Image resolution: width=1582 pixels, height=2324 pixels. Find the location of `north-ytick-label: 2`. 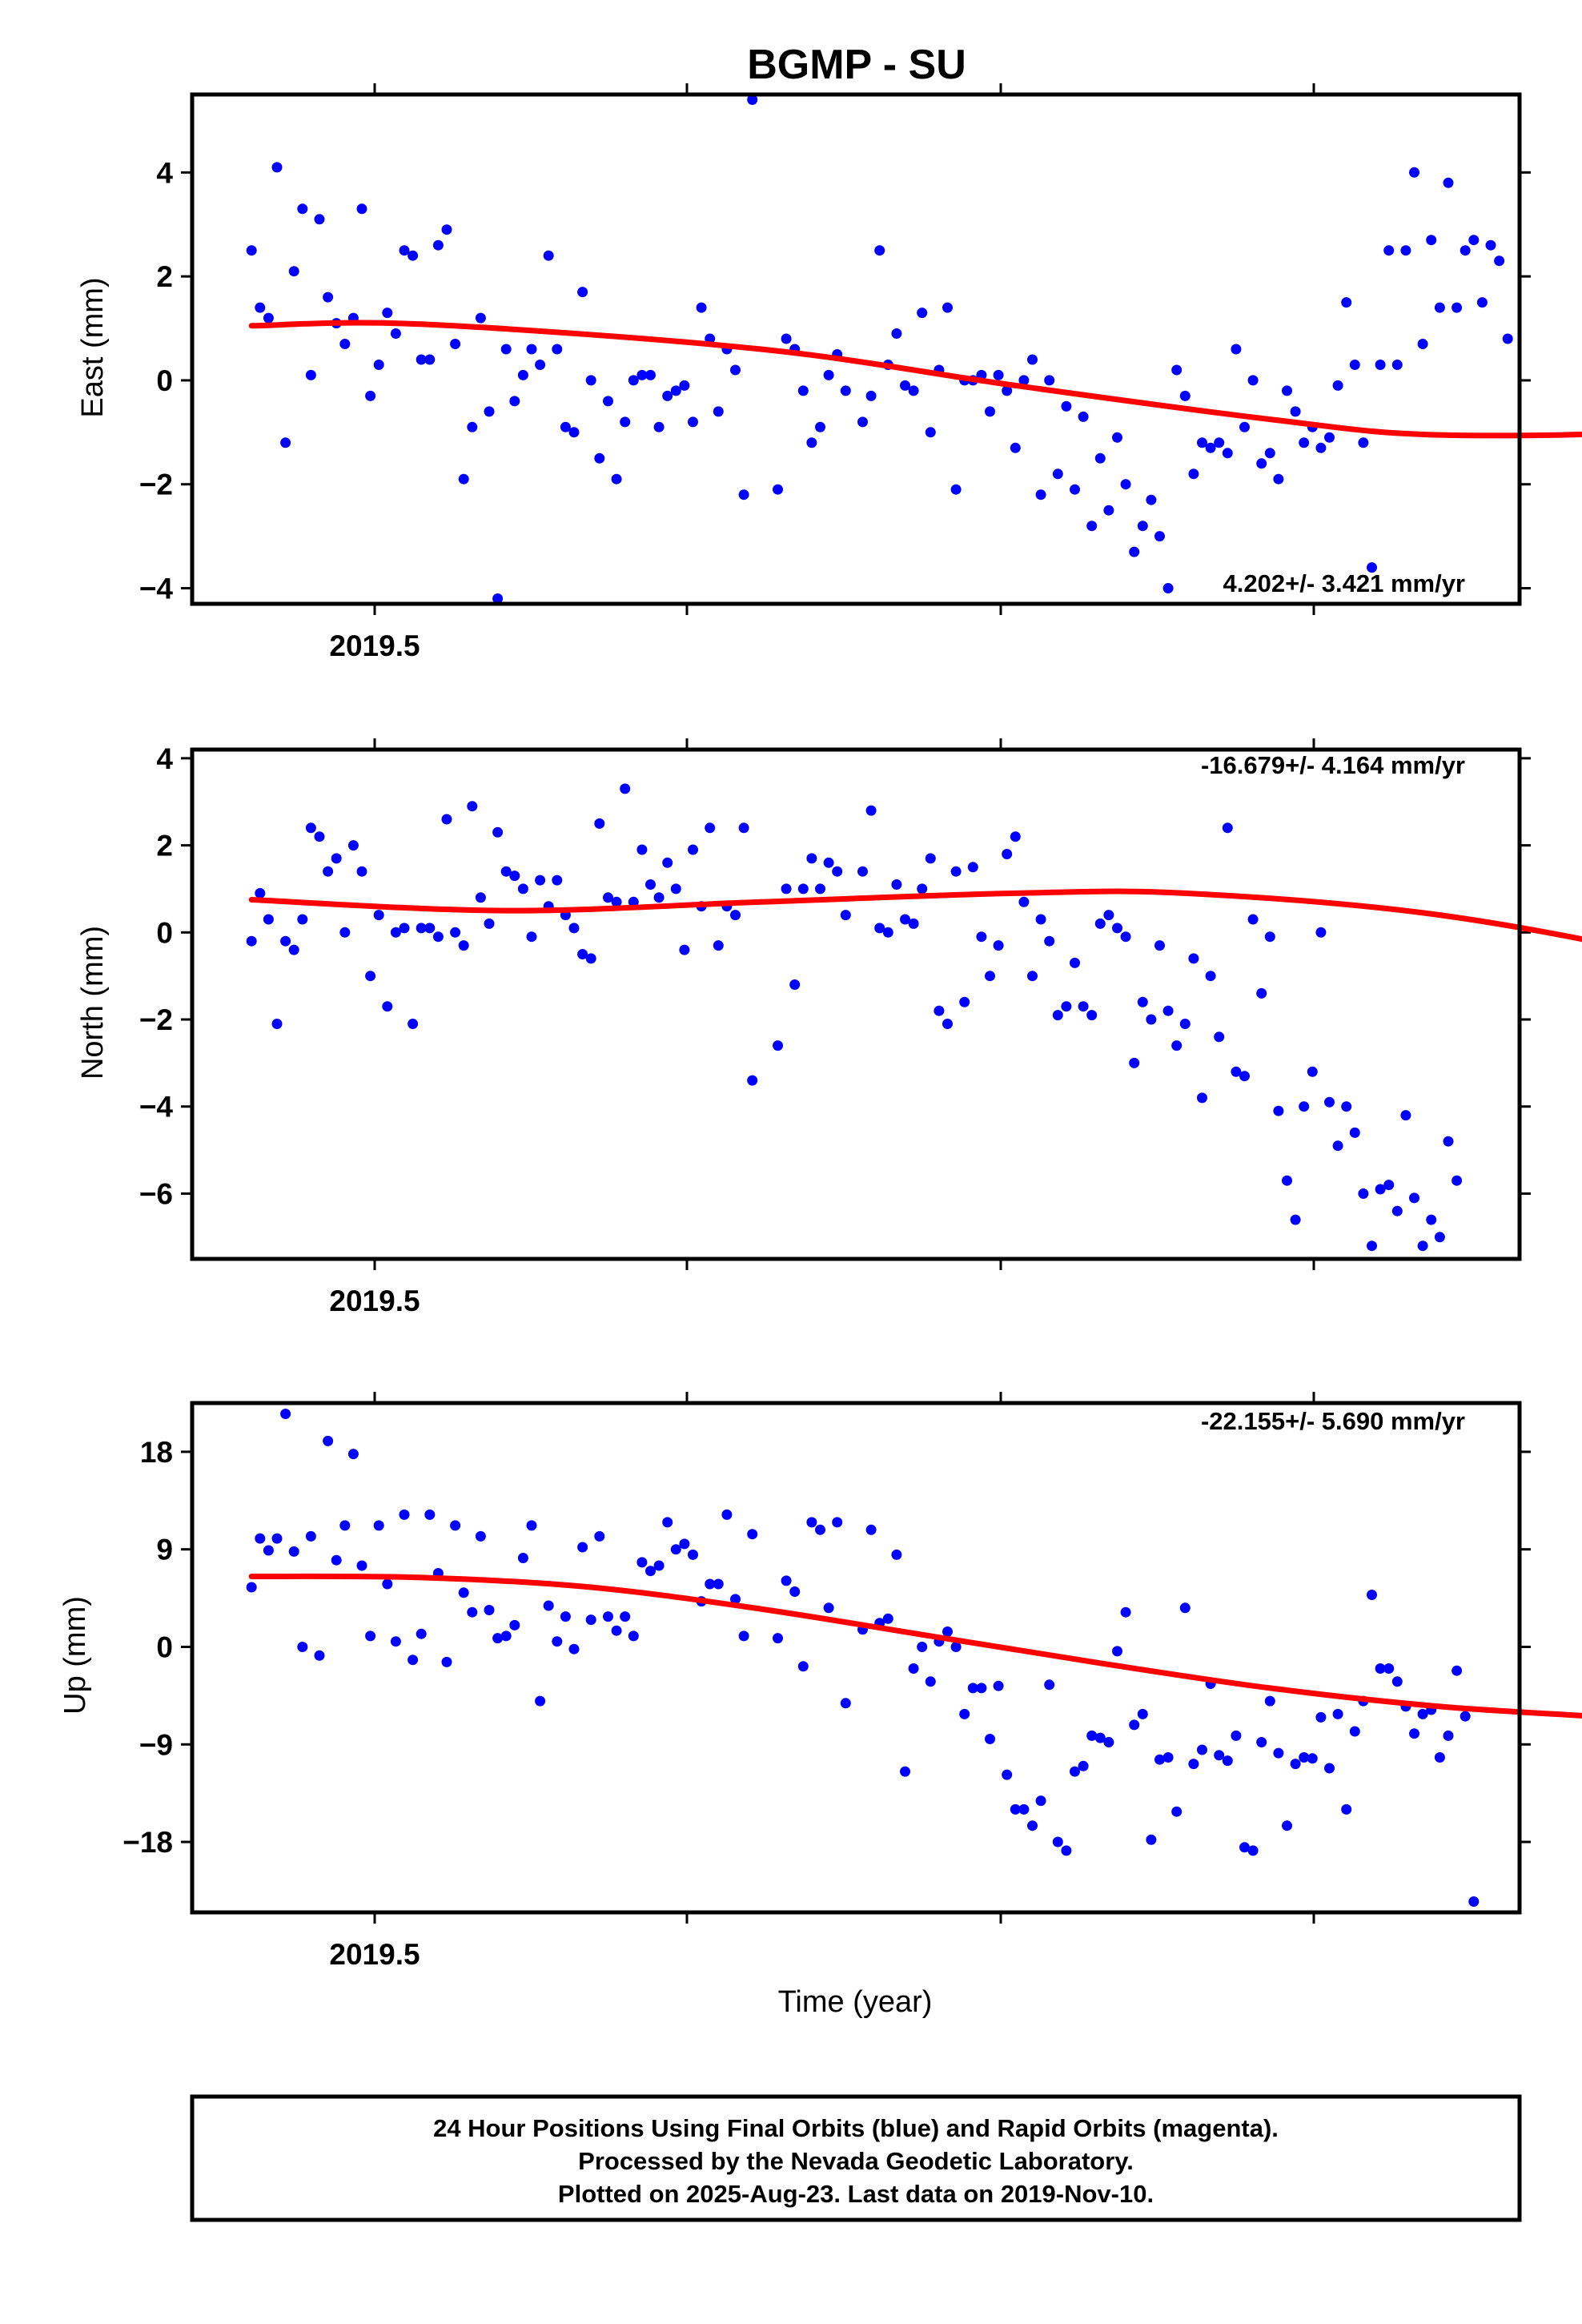

north-ytick-label: 2 is located at coordinates (164, 846).